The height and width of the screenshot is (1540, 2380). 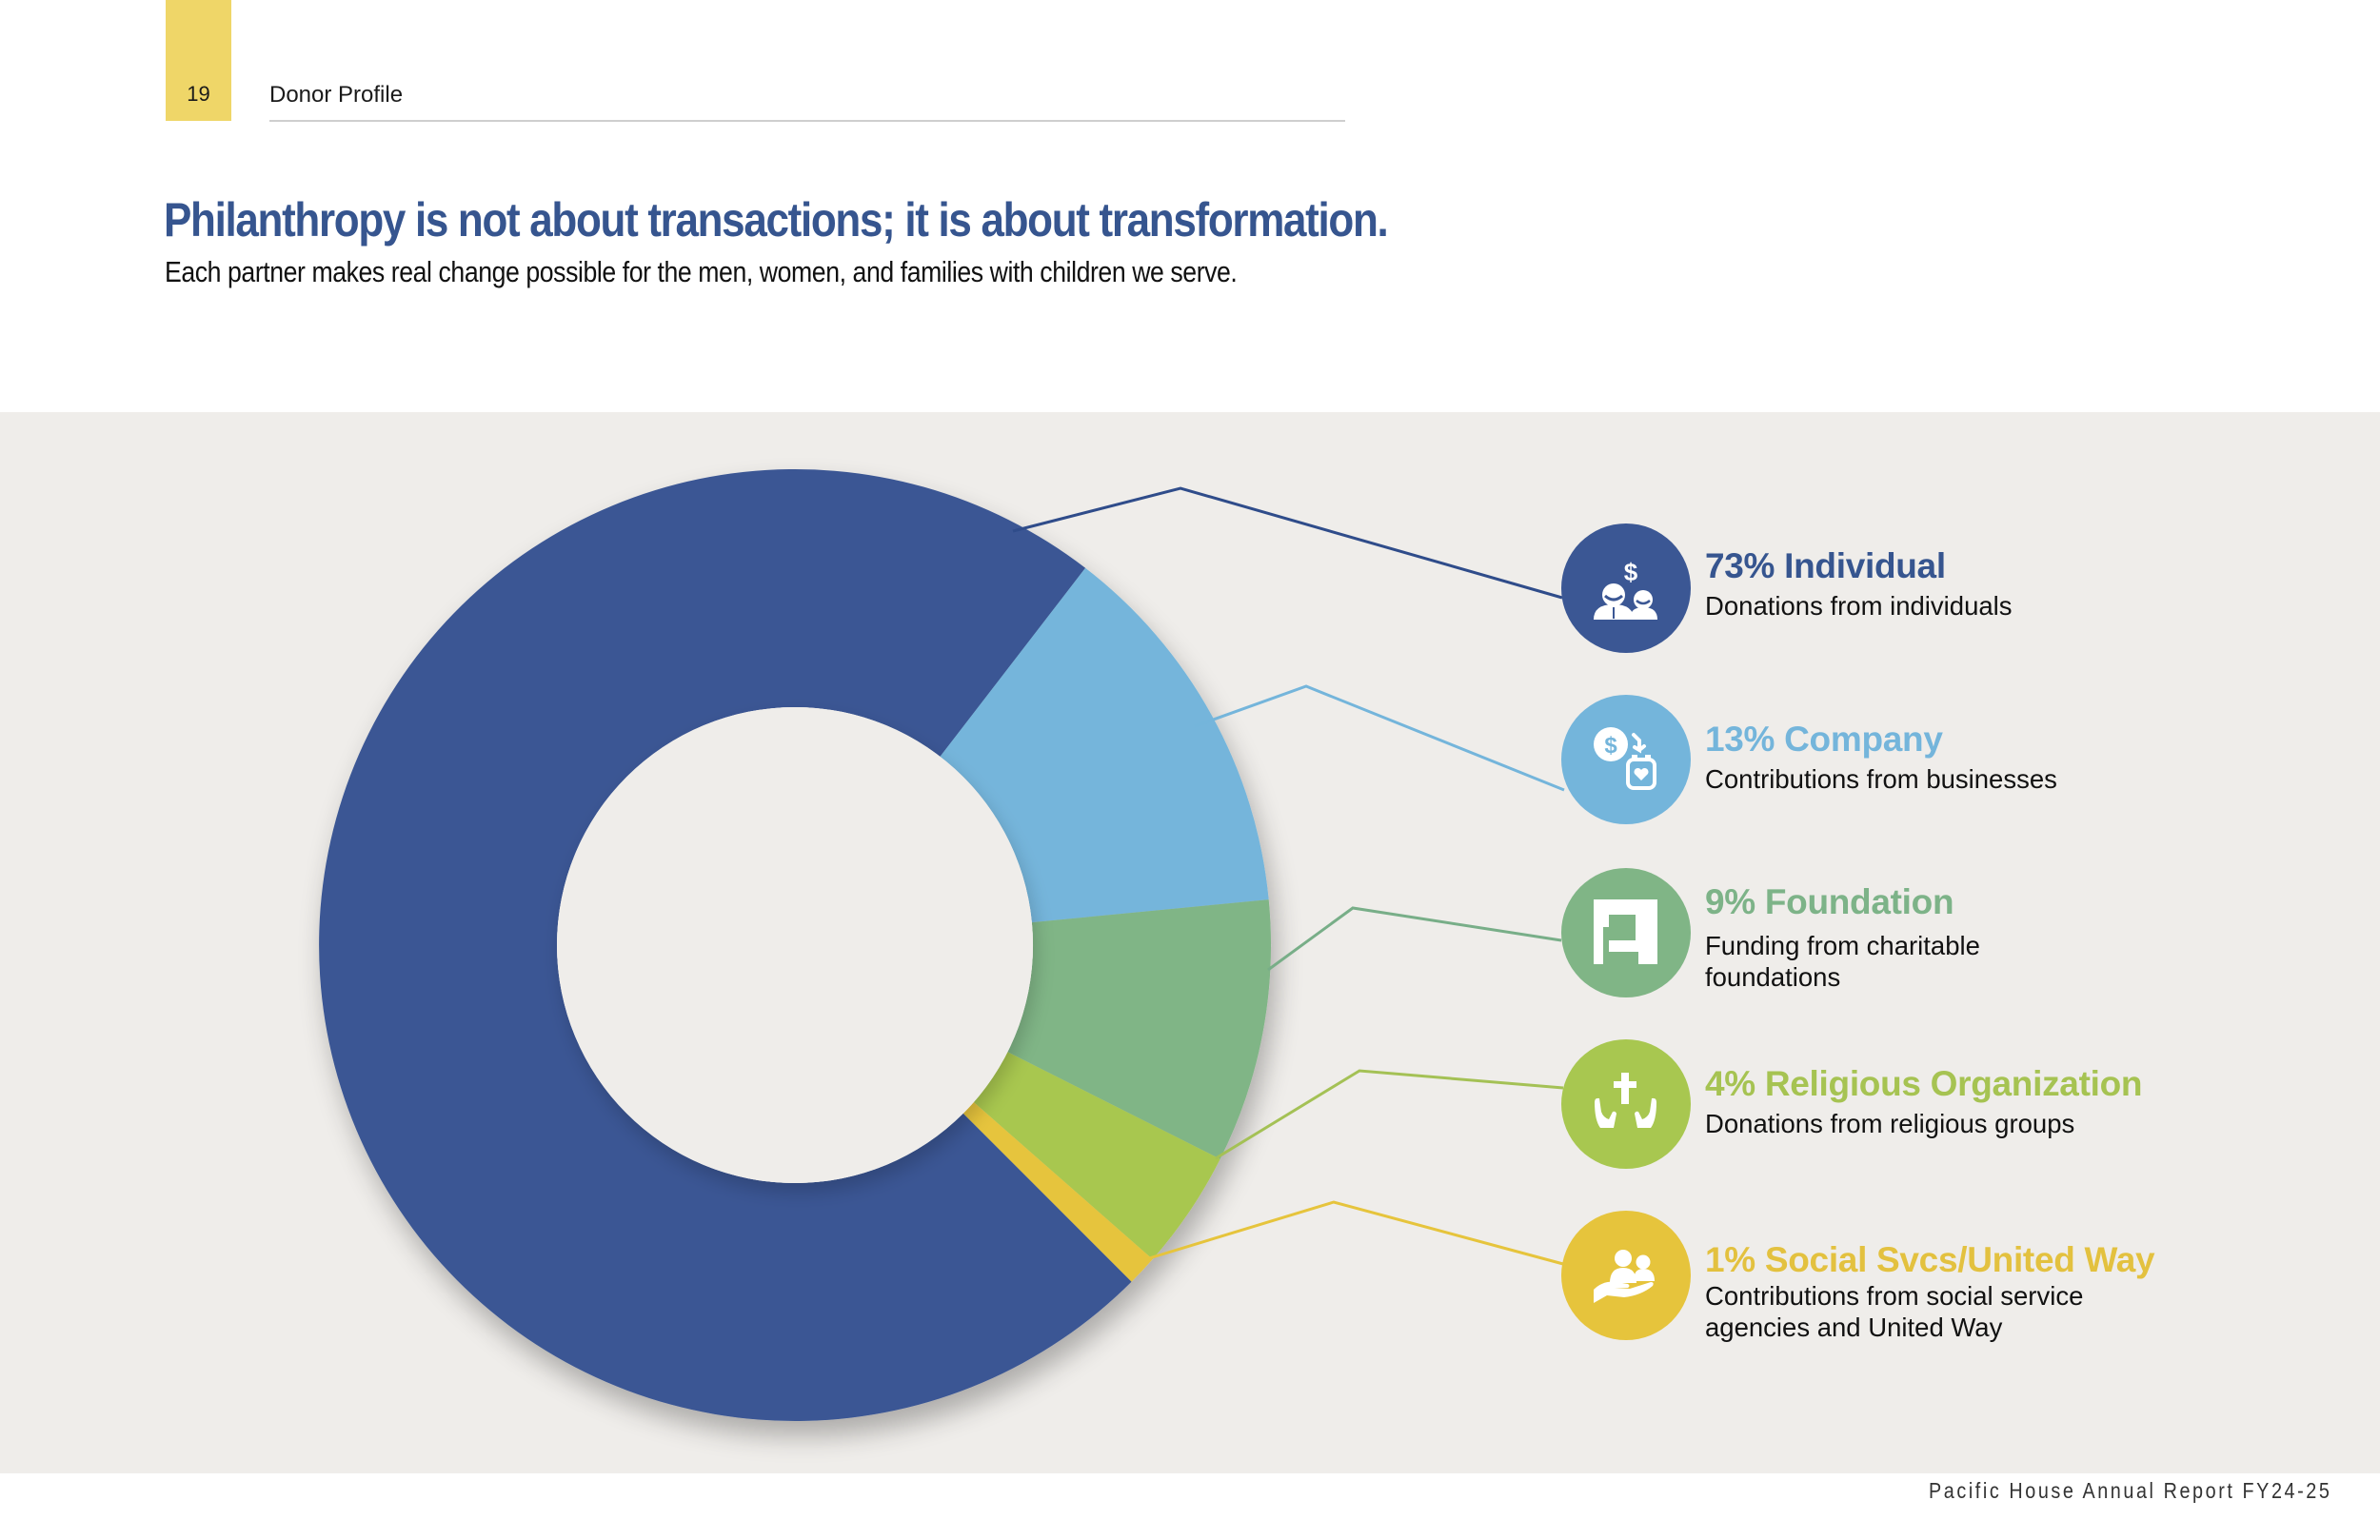 I want to click on page-number: 19, so click(x=198, y=94).